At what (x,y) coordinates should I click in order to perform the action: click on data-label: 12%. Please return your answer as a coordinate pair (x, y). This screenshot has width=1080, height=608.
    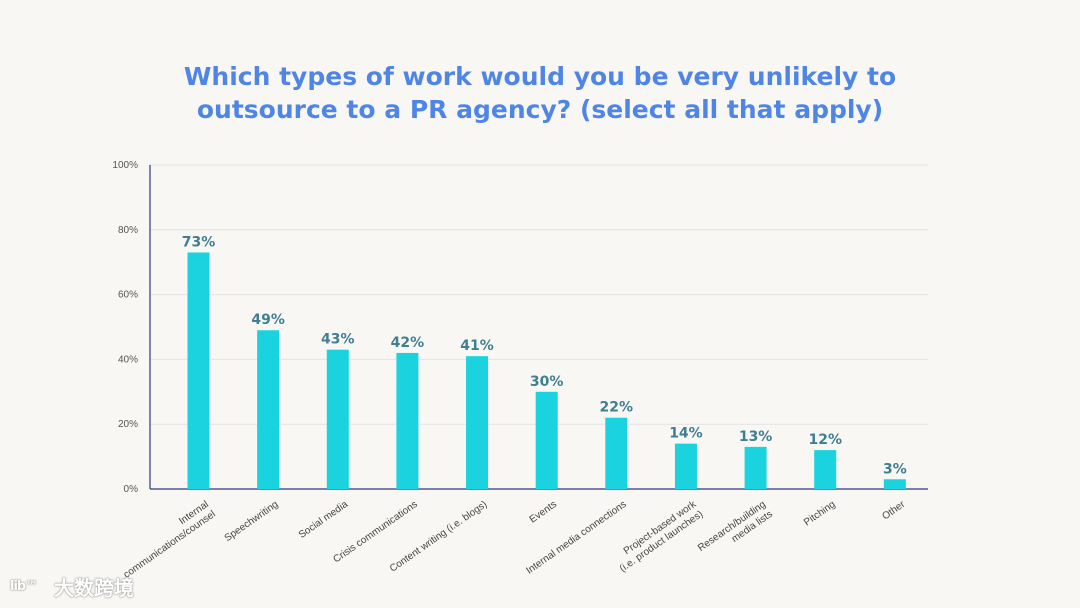
    Looking at the image, I should click on (825, 440).